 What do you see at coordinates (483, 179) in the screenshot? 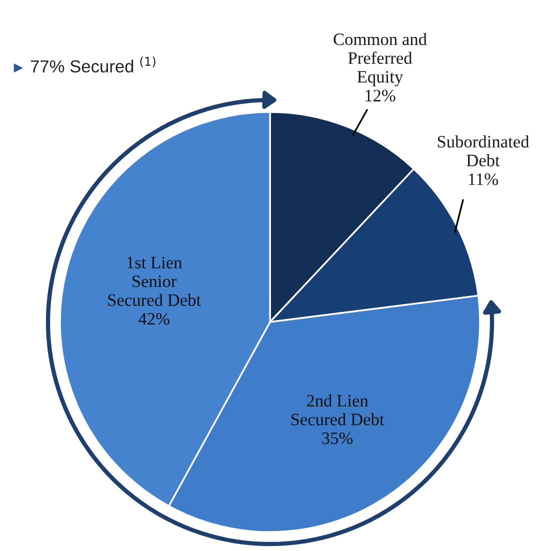
I see `data-label: 11%` at bounding box center [483, 179].